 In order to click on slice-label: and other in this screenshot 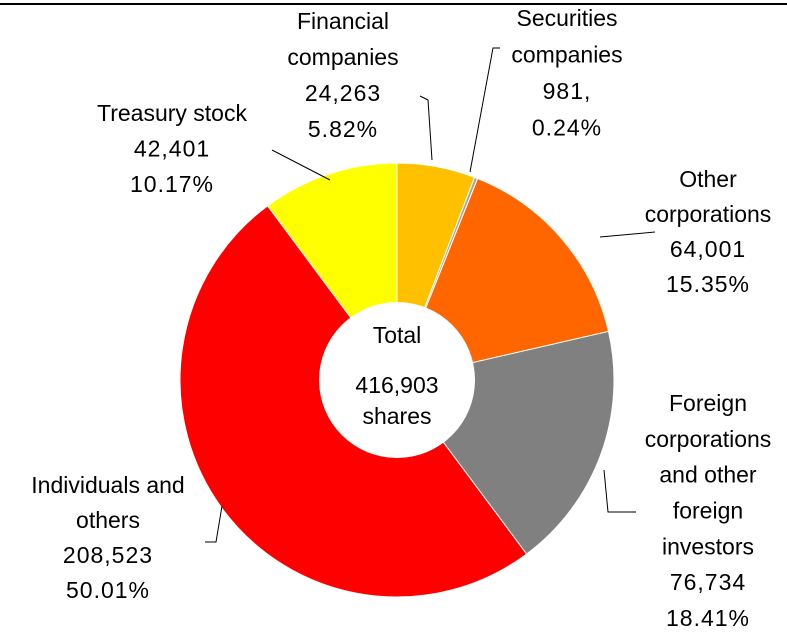, I will do `click(708, 475)`.